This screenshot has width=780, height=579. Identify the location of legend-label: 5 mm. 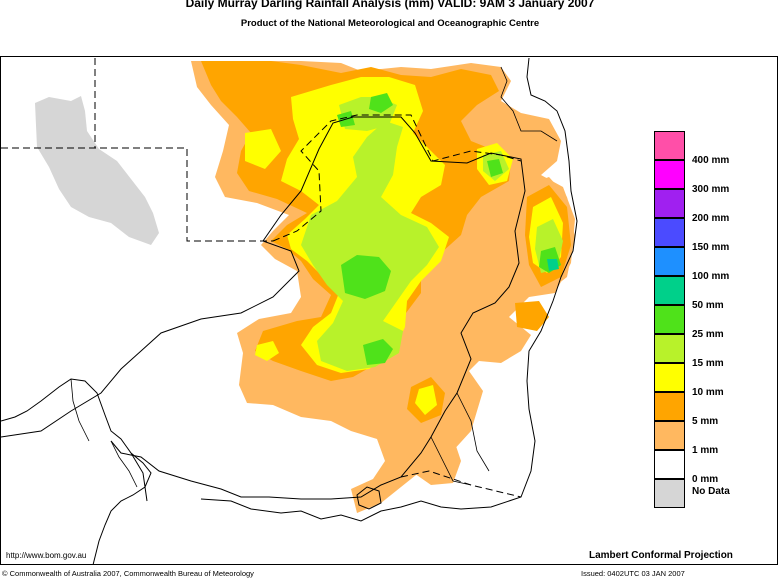
(705, 421).